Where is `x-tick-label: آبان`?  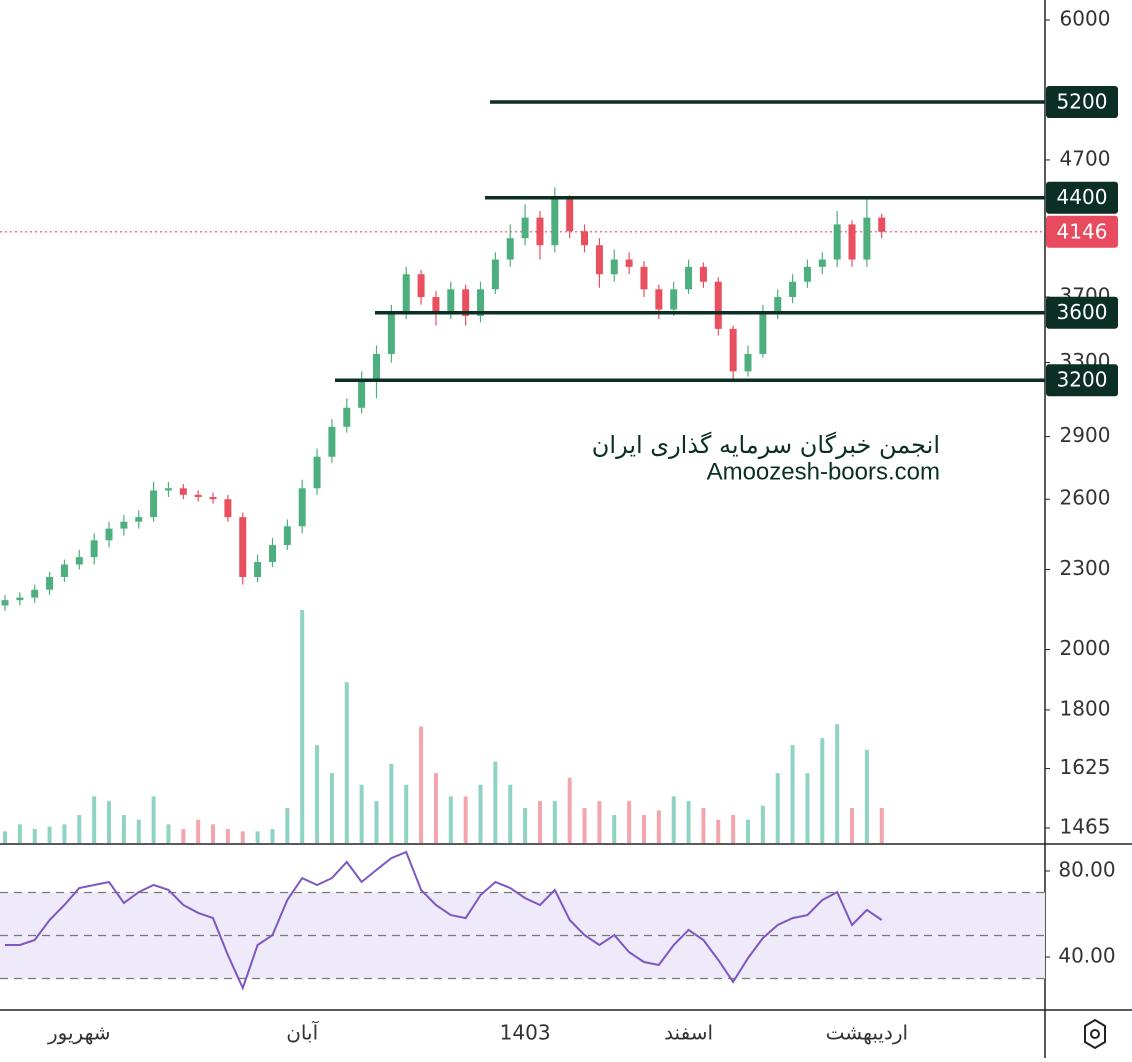 x-tick-label: آبان is located at coordinates (302, 1032).